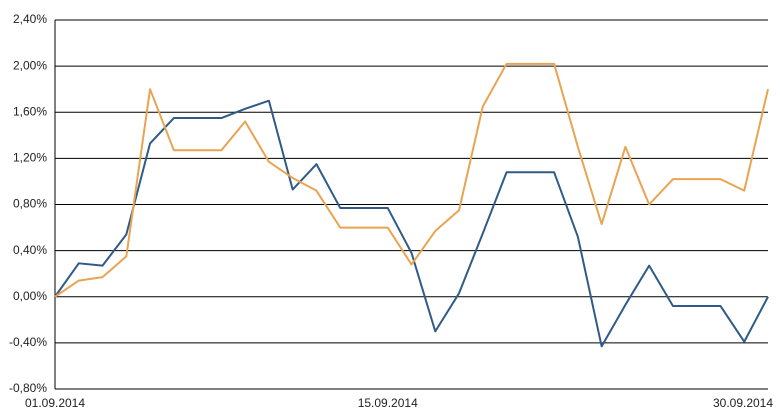 This screenshot has height=420, width=780. Describe the element at coordinates (30, 250) in the screenshot. I see `y-tick-label: 0,40%` at that location.